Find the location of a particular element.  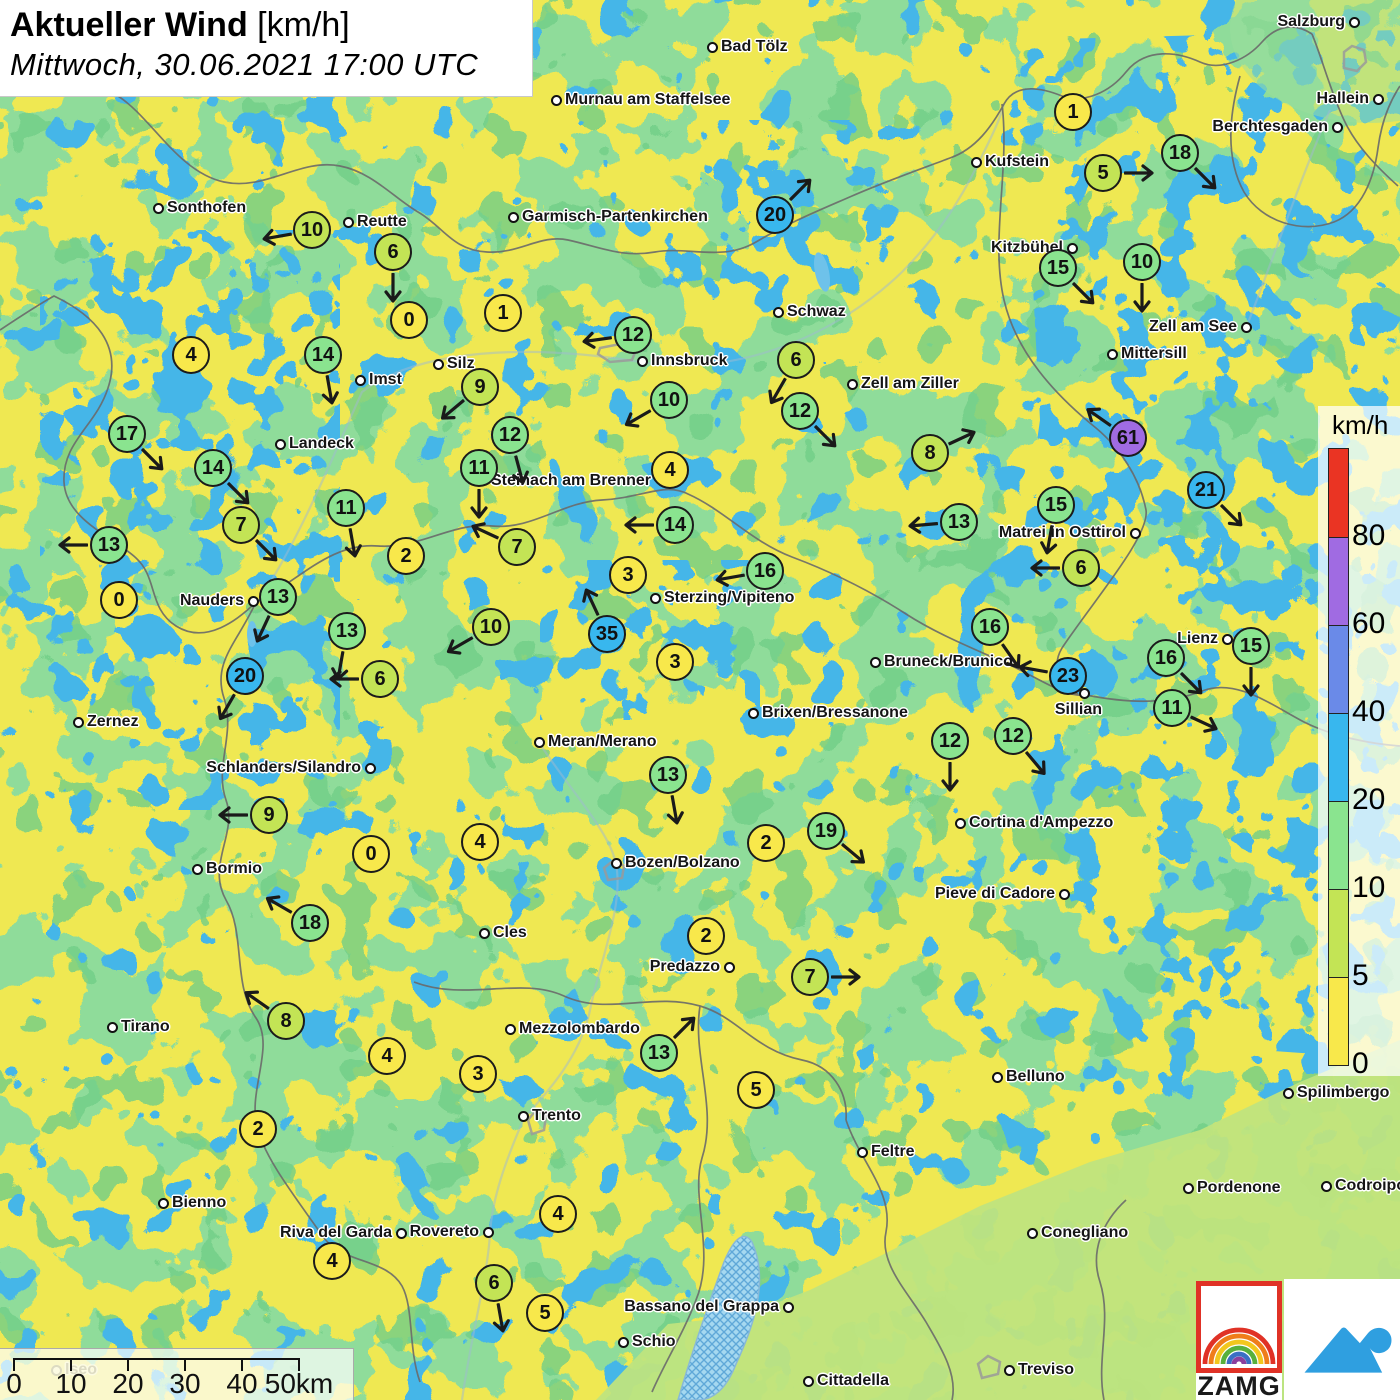

title-main: Aktueller Wind is located at coordinates (129, 25).